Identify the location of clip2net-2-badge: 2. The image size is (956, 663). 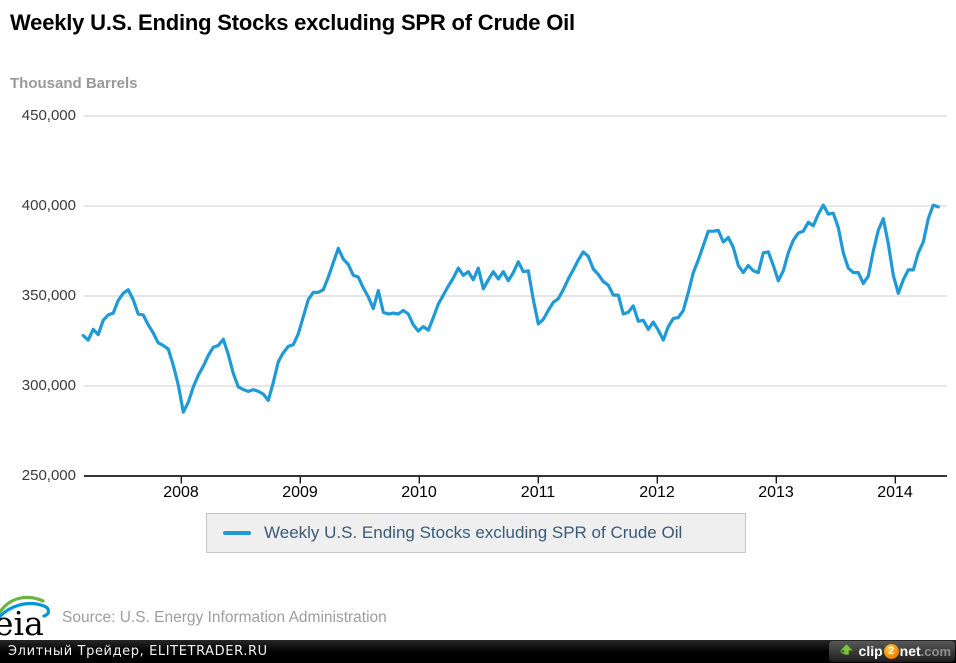
(891, 651).